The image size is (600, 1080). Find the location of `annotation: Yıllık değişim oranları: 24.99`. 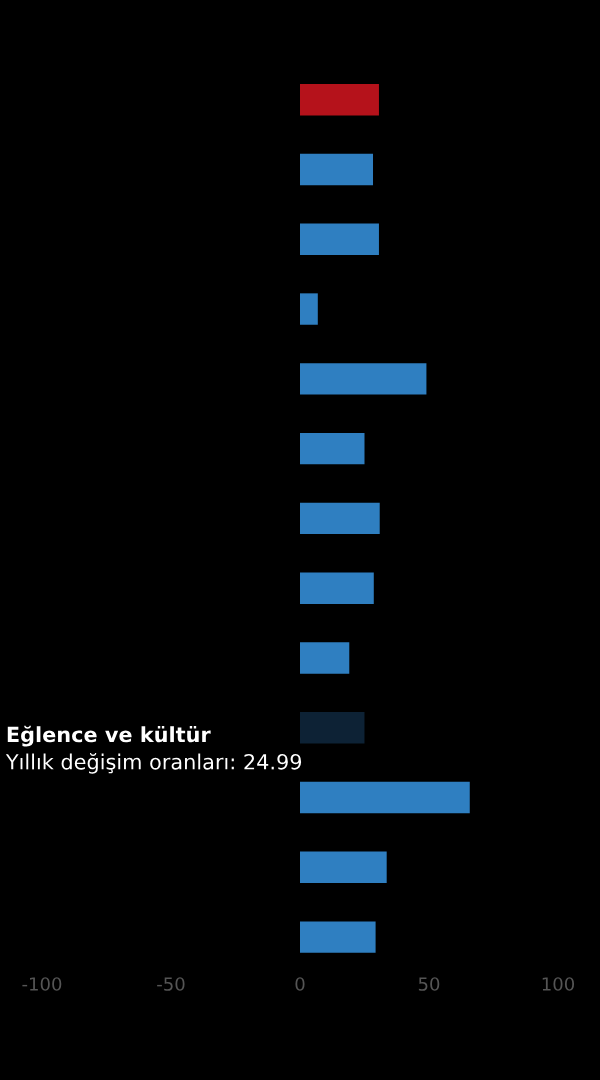

annotation: Yıllık değişim oranları: 24.99 is located at coordinates (153, 763).